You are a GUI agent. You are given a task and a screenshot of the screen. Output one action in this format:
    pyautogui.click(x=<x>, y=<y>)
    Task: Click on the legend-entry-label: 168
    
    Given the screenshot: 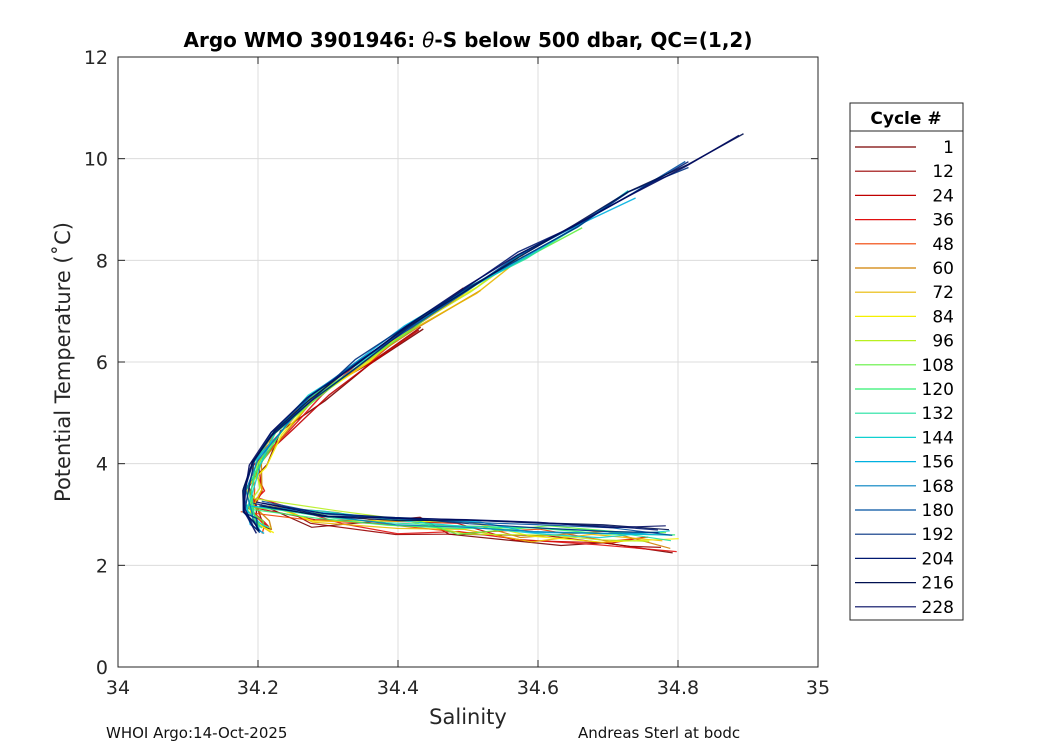 What is the action you would take?
    pyautogui.click(x=938, y=487)
    